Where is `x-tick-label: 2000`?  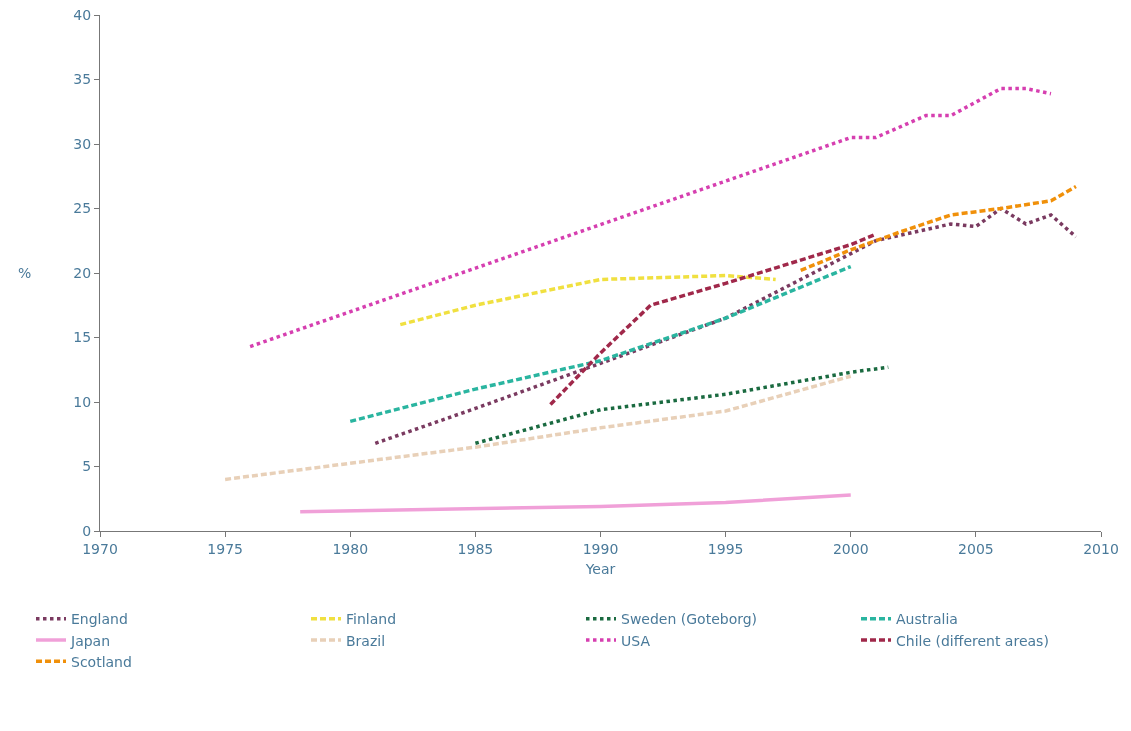
x-tick-label: 2000 is located at coordinates (850, 548).